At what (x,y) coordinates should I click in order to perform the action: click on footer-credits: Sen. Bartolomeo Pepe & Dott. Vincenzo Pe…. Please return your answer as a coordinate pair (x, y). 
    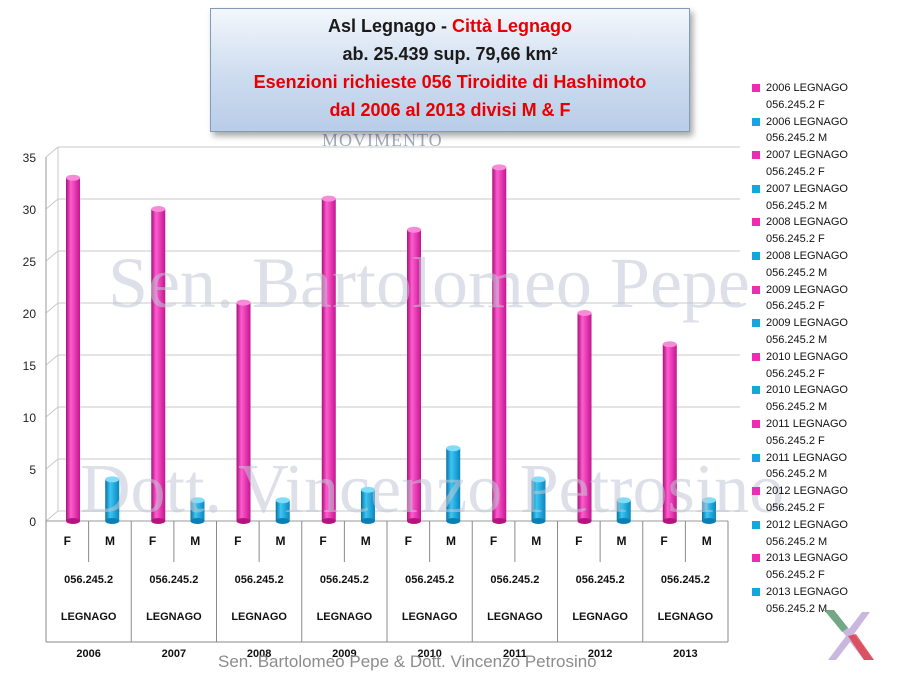
    Looking at the image, I should click on (407, 661).